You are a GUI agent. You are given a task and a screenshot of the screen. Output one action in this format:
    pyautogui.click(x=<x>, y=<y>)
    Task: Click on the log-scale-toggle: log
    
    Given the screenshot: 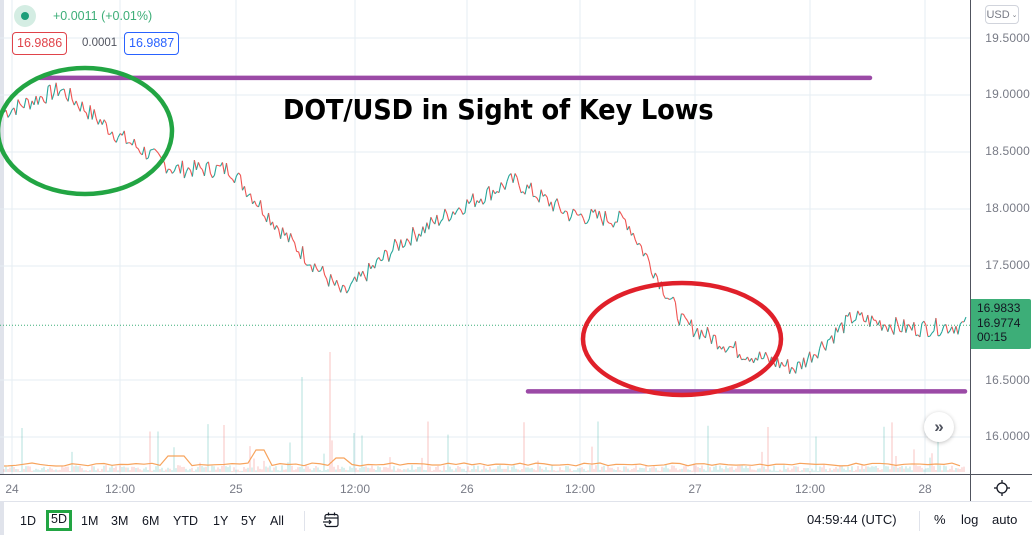 What is the action you would take?
    pyautogui.click(x=970, y=519)
    